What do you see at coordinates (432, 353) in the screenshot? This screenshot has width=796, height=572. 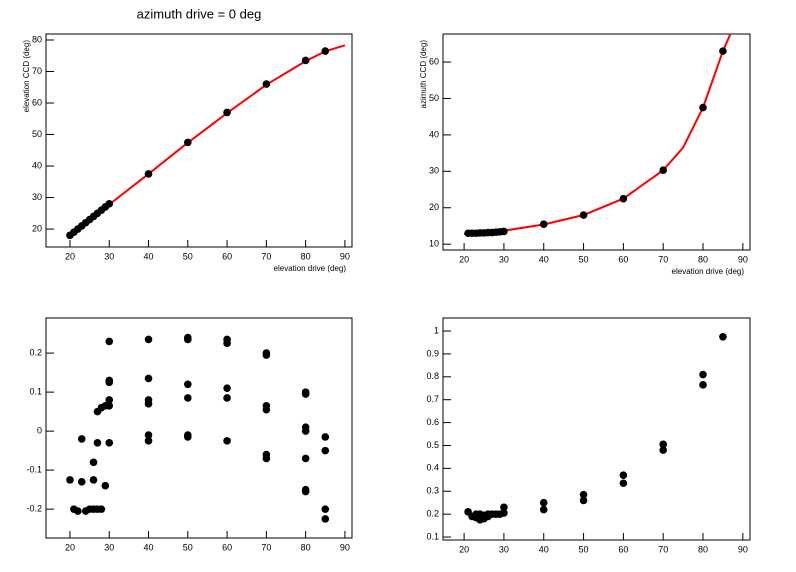 I see `y-tick-label: 0.9` at bounding box center [432, 353].